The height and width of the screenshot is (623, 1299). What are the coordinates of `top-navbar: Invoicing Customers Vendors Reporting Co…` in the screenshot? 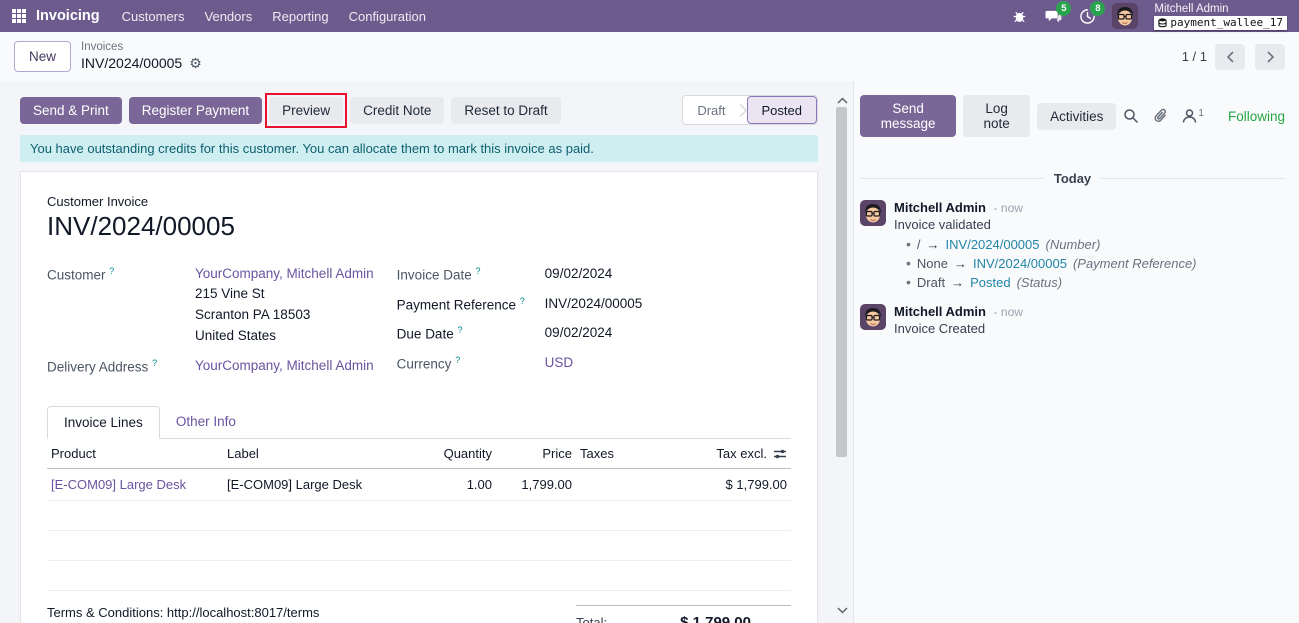 It's located at (649, 16).